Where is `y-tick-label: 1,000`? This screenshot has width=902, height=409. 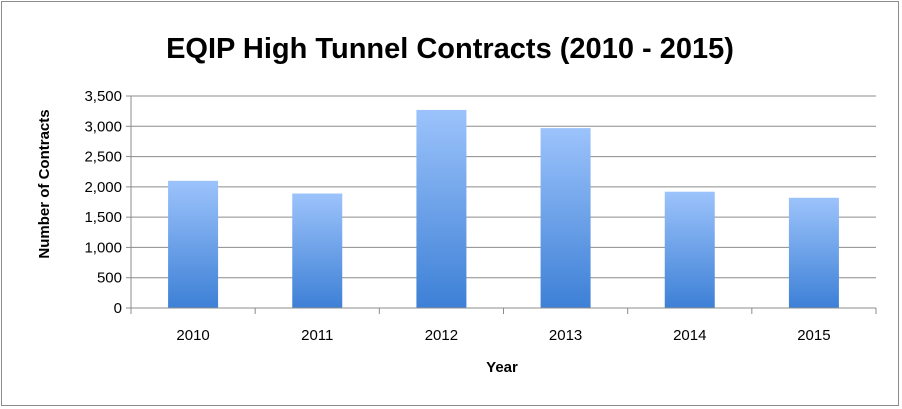 y-tick-label: 1,000 is located at coordinates (103, 247).